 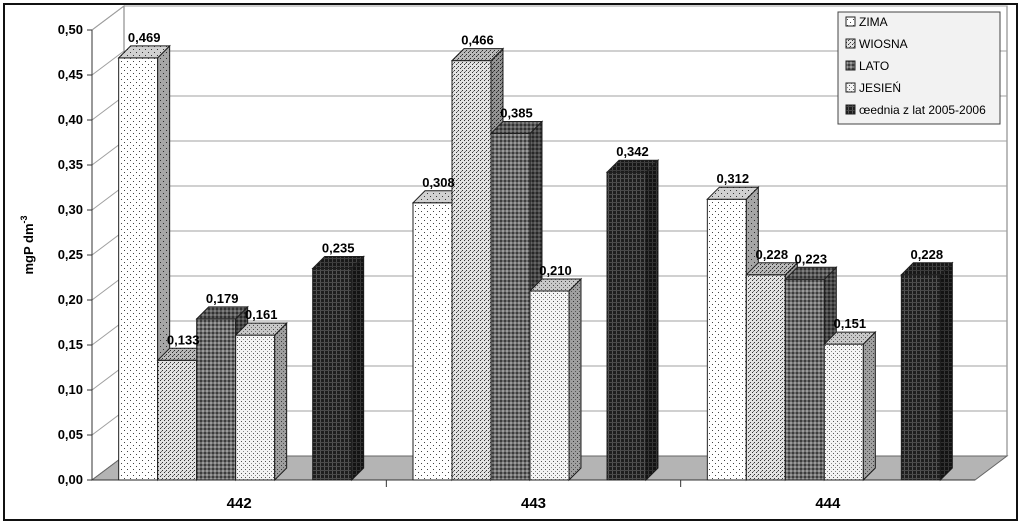 What do you see at coordinates (874, 66) in the screenshot?
I see `legend-label: LATO` at bounding box center [874, 66].